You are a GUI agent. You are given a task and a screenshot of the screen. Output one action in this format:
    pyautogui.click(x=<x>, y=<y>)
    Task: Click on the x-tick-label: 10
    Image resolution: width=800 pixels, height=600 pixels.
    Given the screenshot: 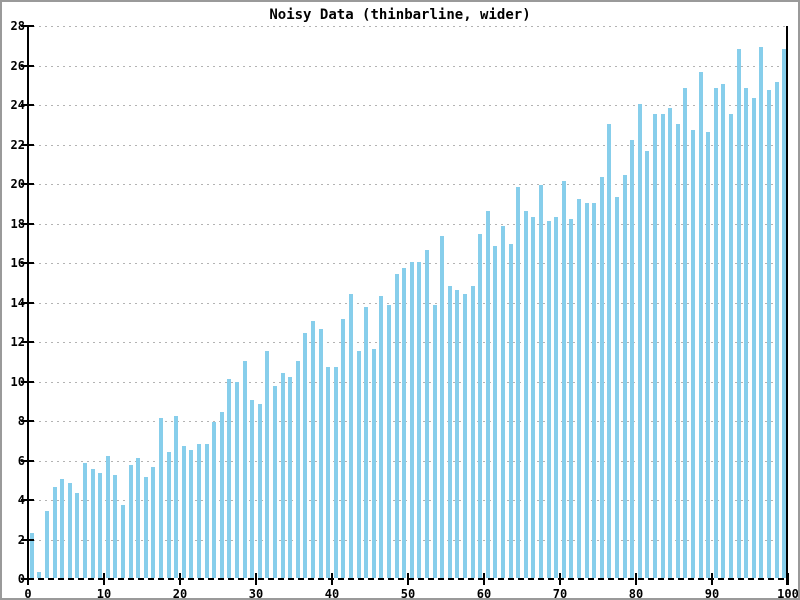 What is the action you would take?
    pyautogui.click(x=104, y=593)
    